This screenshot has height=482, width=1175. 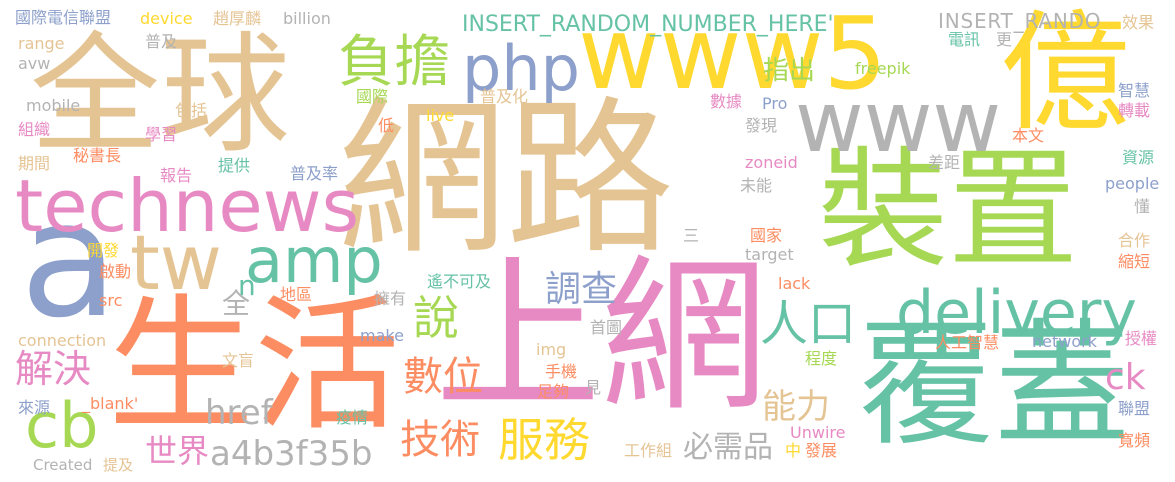 What do you see at coordinates (967, 342) in the screenshot?
I see `word: 人工智慧` at bounding box center [967, 342].